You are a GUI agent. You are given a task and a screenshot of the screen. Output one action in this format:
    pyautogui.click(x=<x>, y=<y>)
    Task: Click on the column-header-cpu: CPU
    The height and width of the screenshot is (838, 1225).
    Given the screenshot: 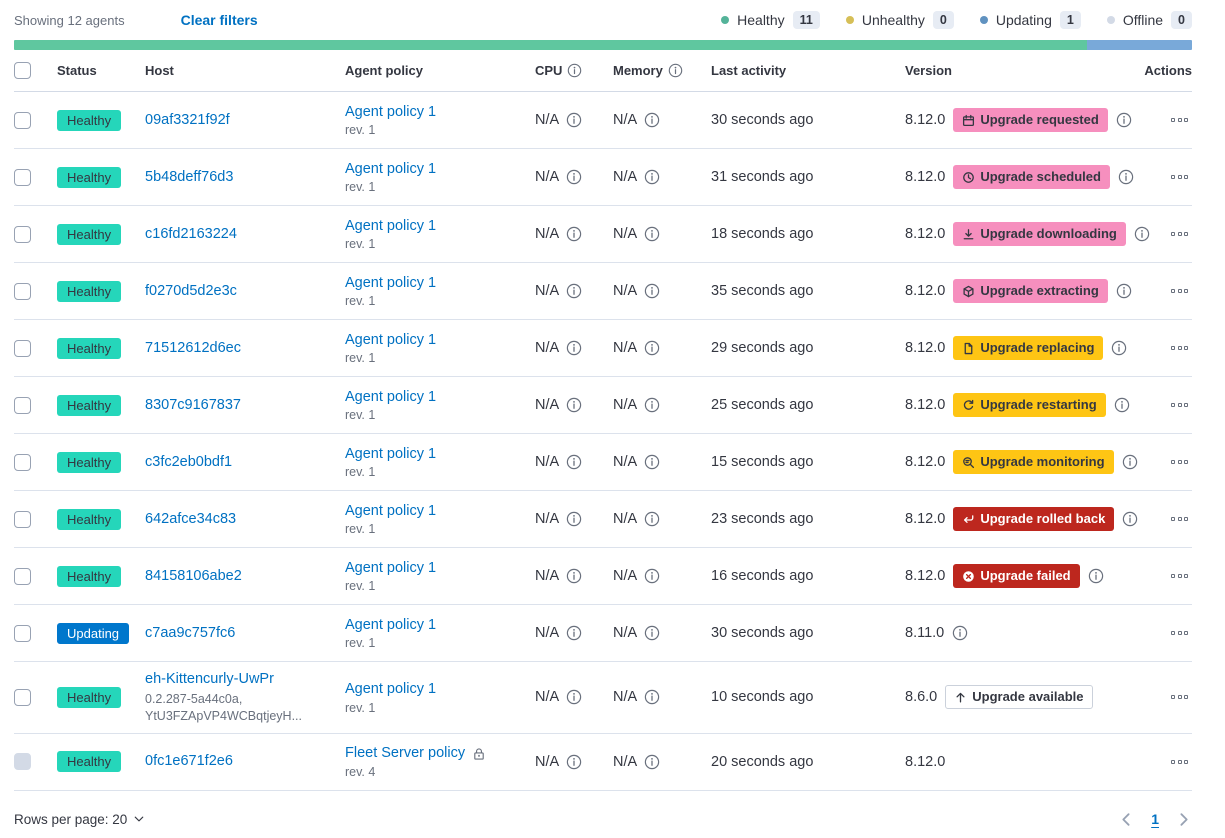 What is the action you would take?
    pyautogui.click(x=574, y=70)
    